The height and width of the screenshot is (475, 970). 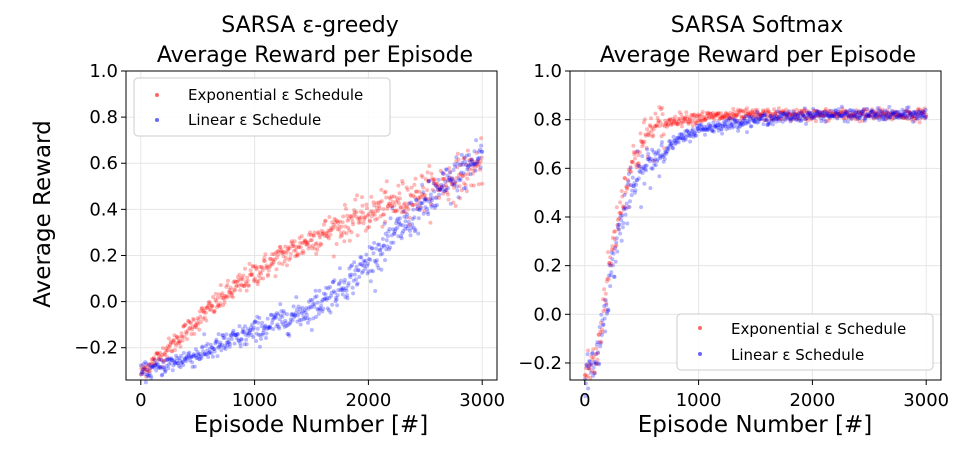 What do you see at coordinates (926, 400) in the screenshot?
I see `right-x-tick-label: 3000` at bounding box center [926, 400].